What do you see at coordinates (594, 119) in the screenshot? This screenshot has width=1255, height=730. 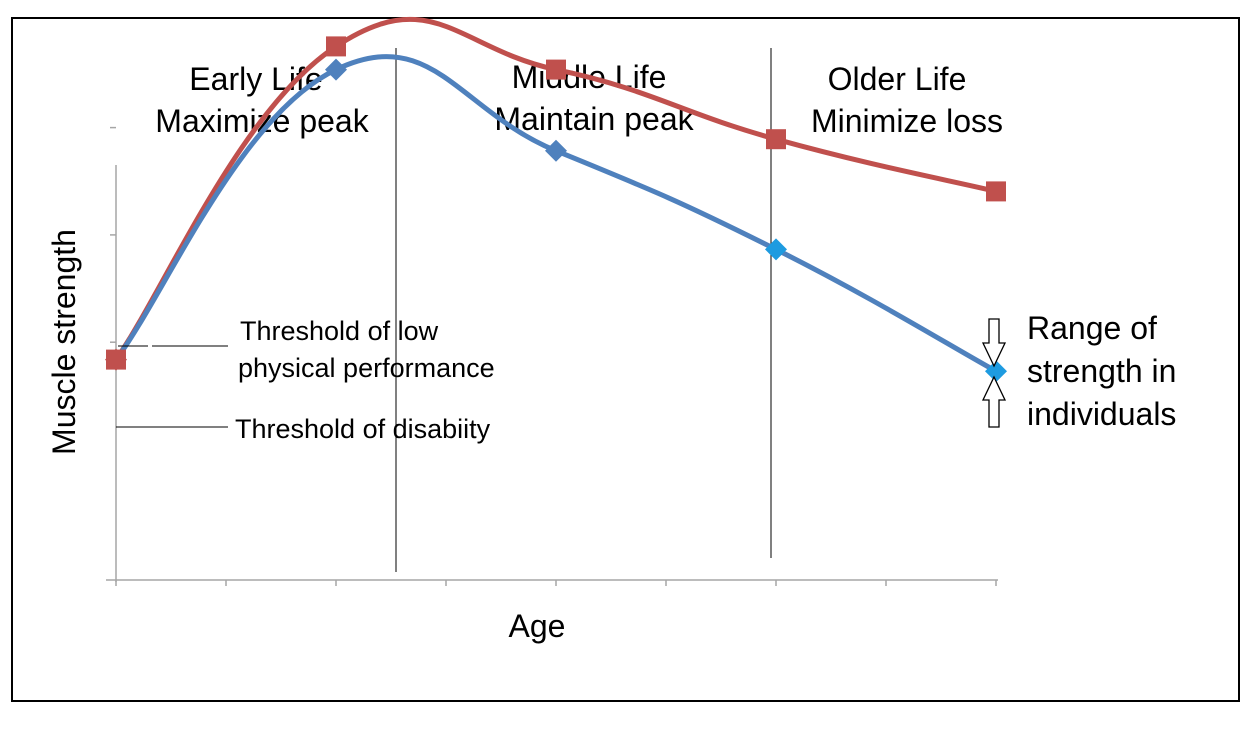 I see `phase-middle-line2: Maintain peak` at bounding box center [594, 119].